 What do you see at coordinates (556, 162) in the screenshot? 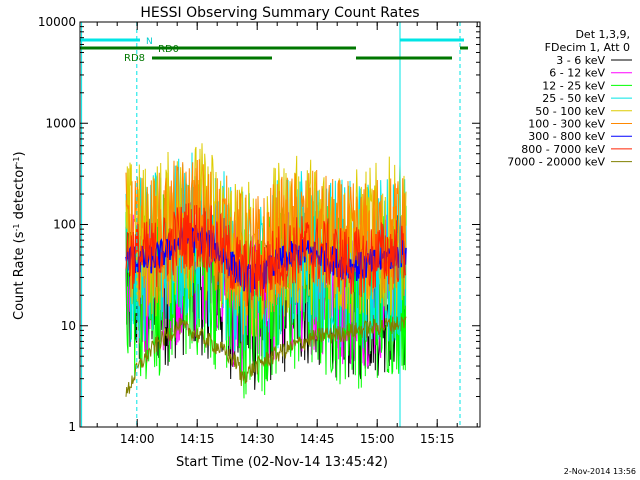
I see `legend-label-8: 7000 - 20000 keV` at bounding box center [556, 162].